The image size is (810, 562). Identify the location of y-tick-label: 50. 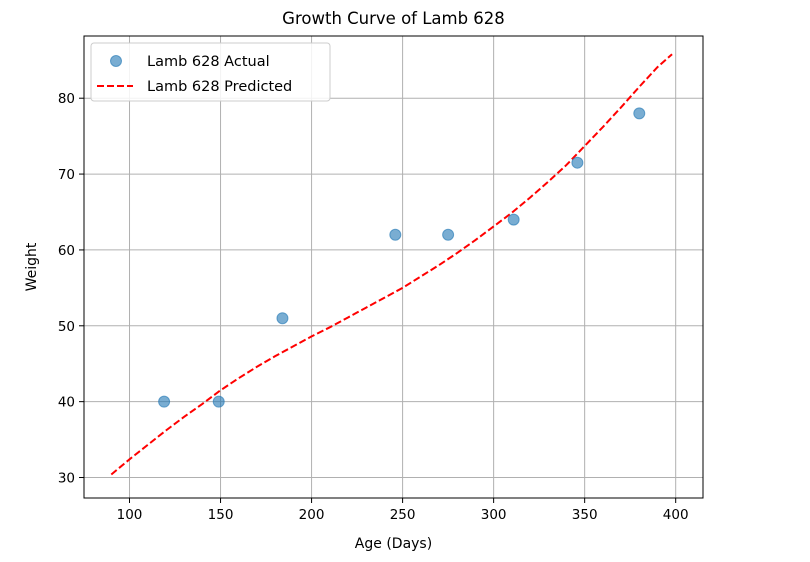
(66, 327).